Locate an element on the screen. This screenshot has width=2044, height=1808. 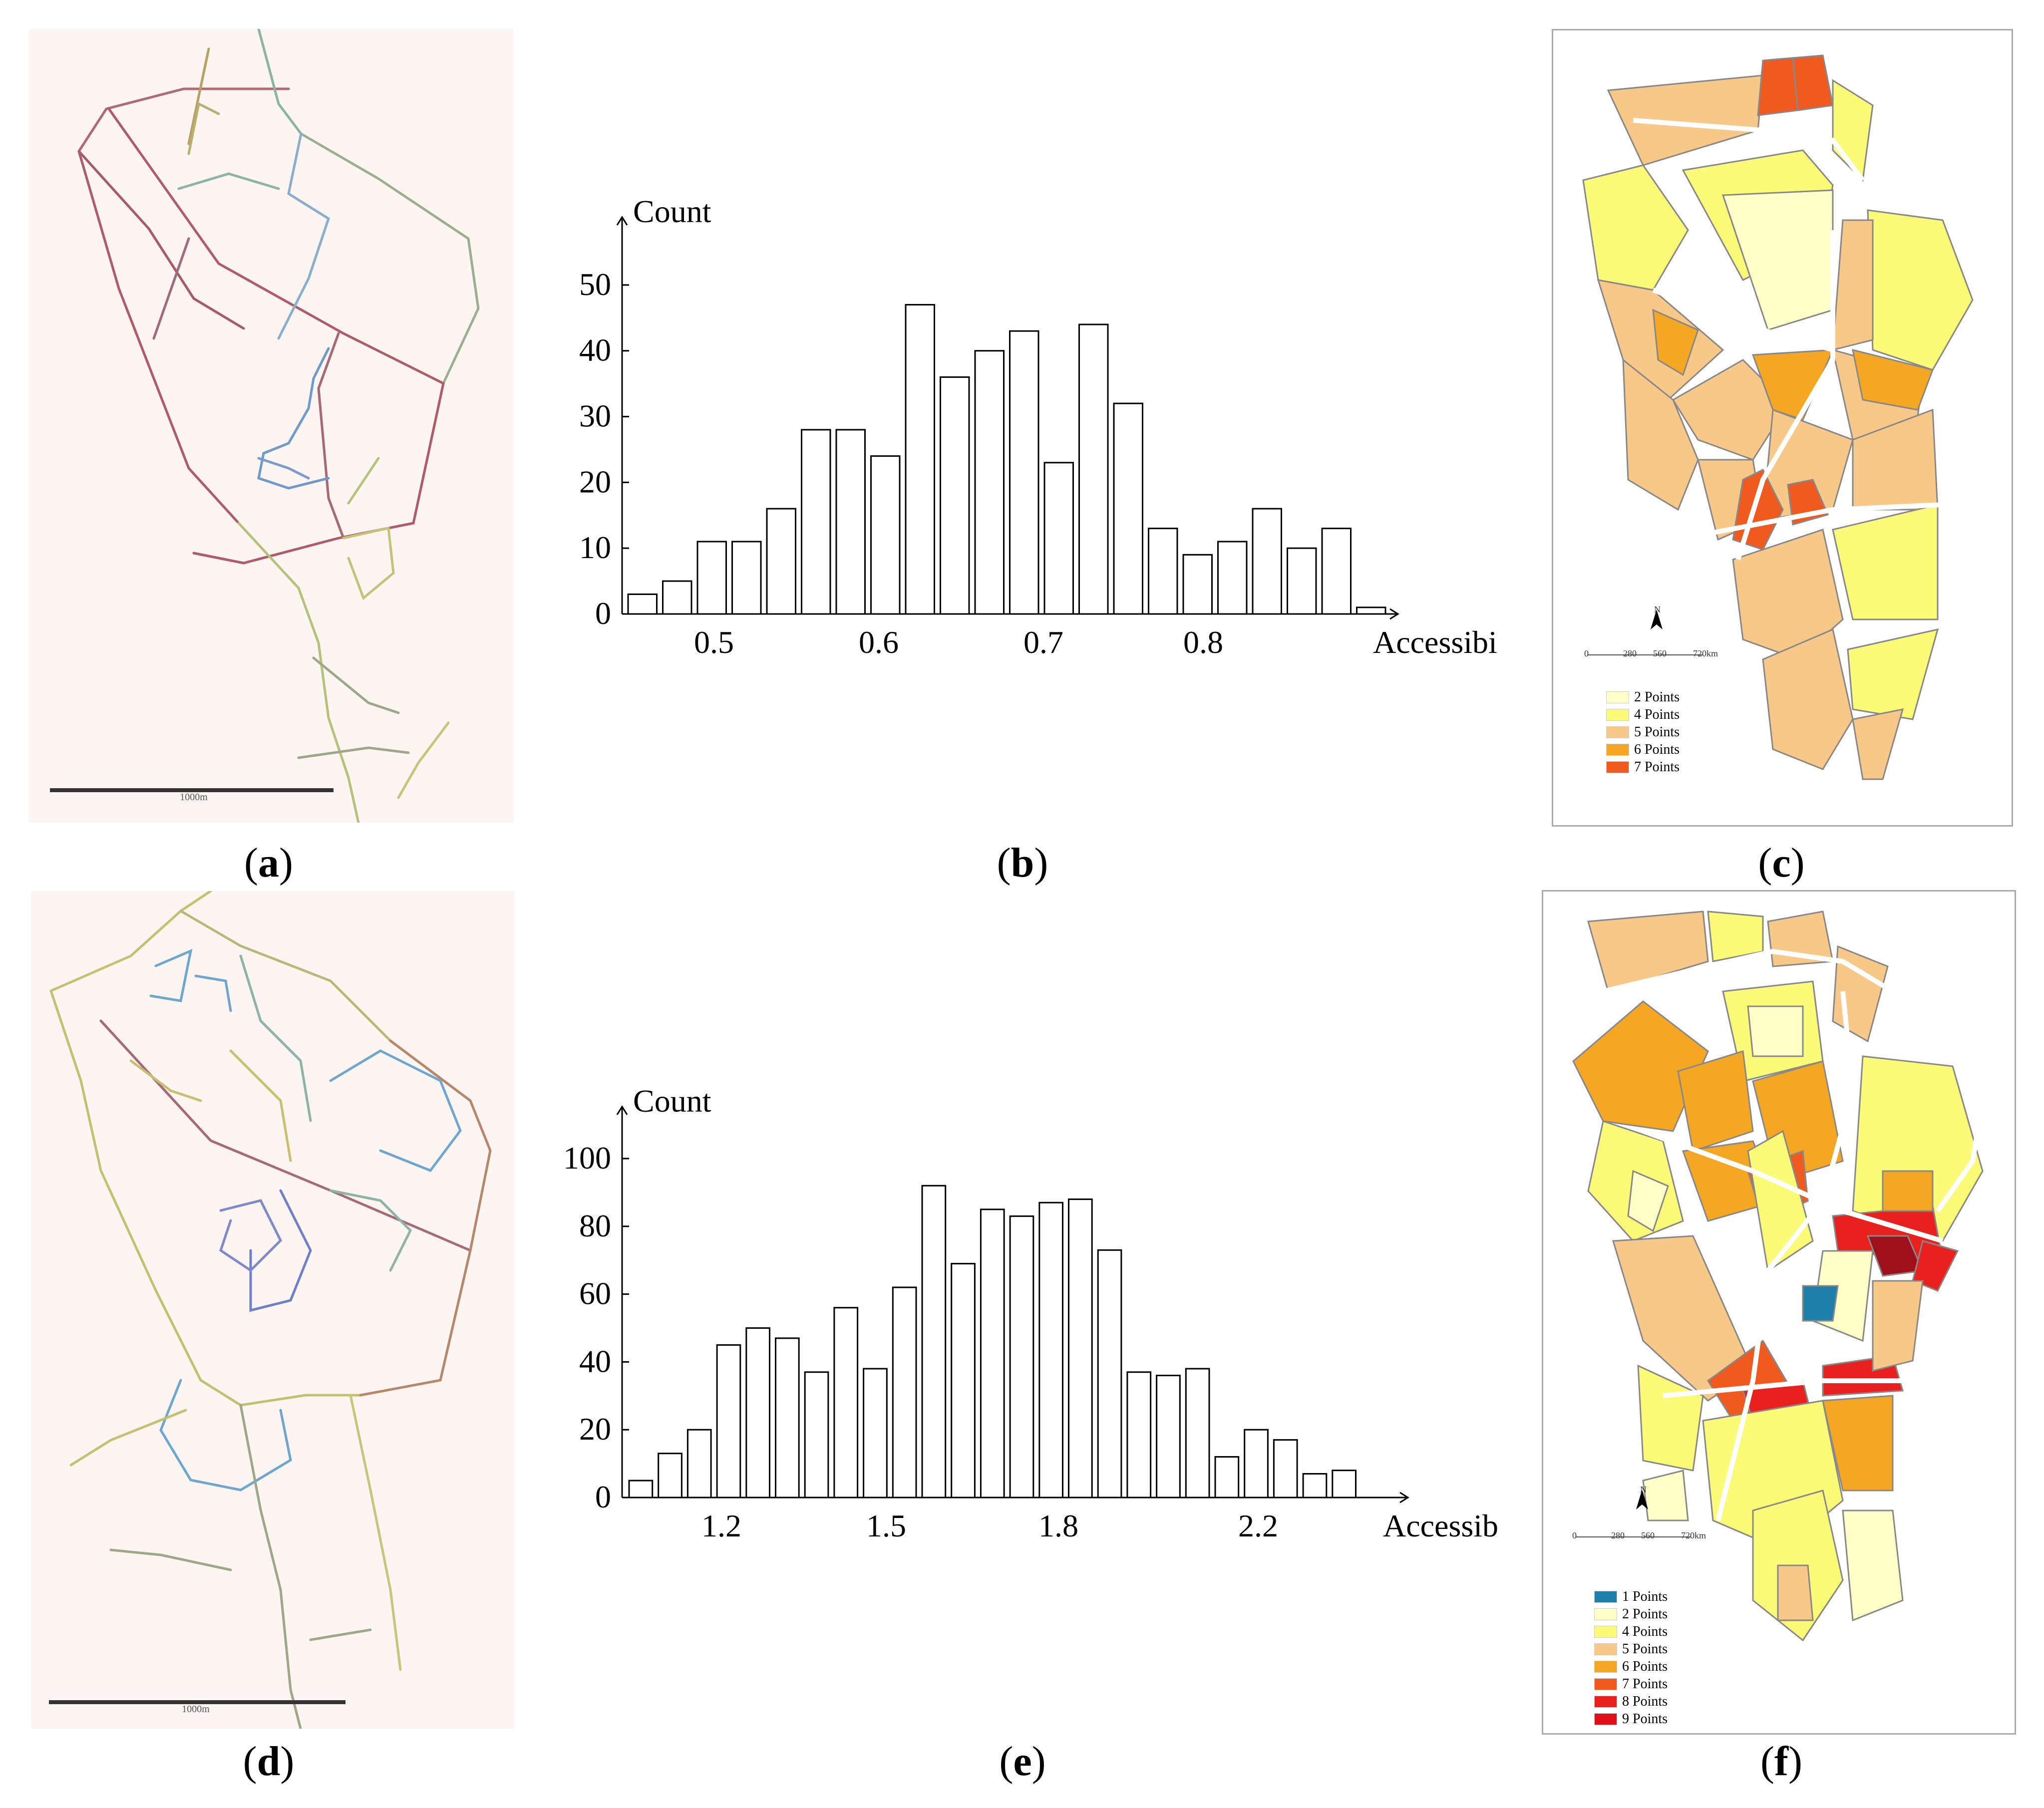
legend-item: 4 Points is located at coordinates (1631, 1631).